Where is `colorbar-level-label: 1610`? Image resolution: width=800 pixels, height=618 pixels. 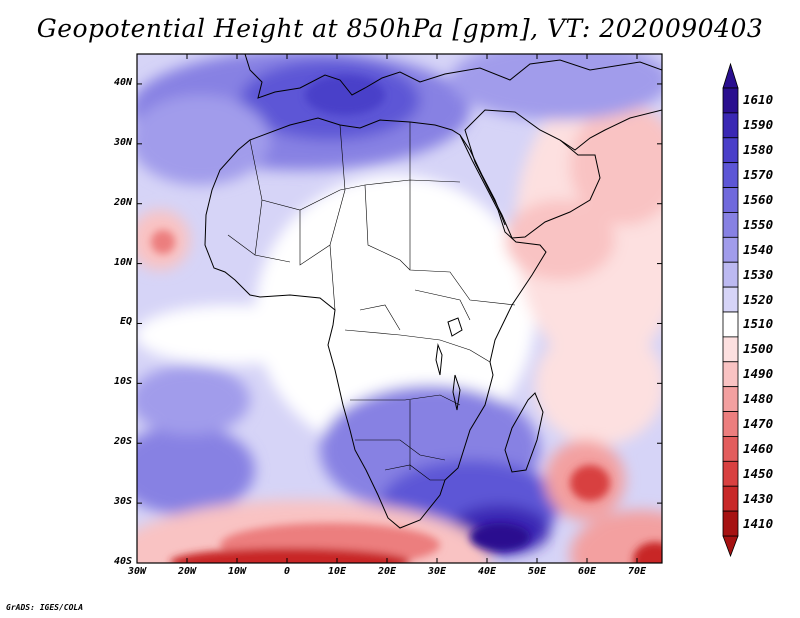
colorbar-level-label: 1610 is located at coordinates (758, 100).